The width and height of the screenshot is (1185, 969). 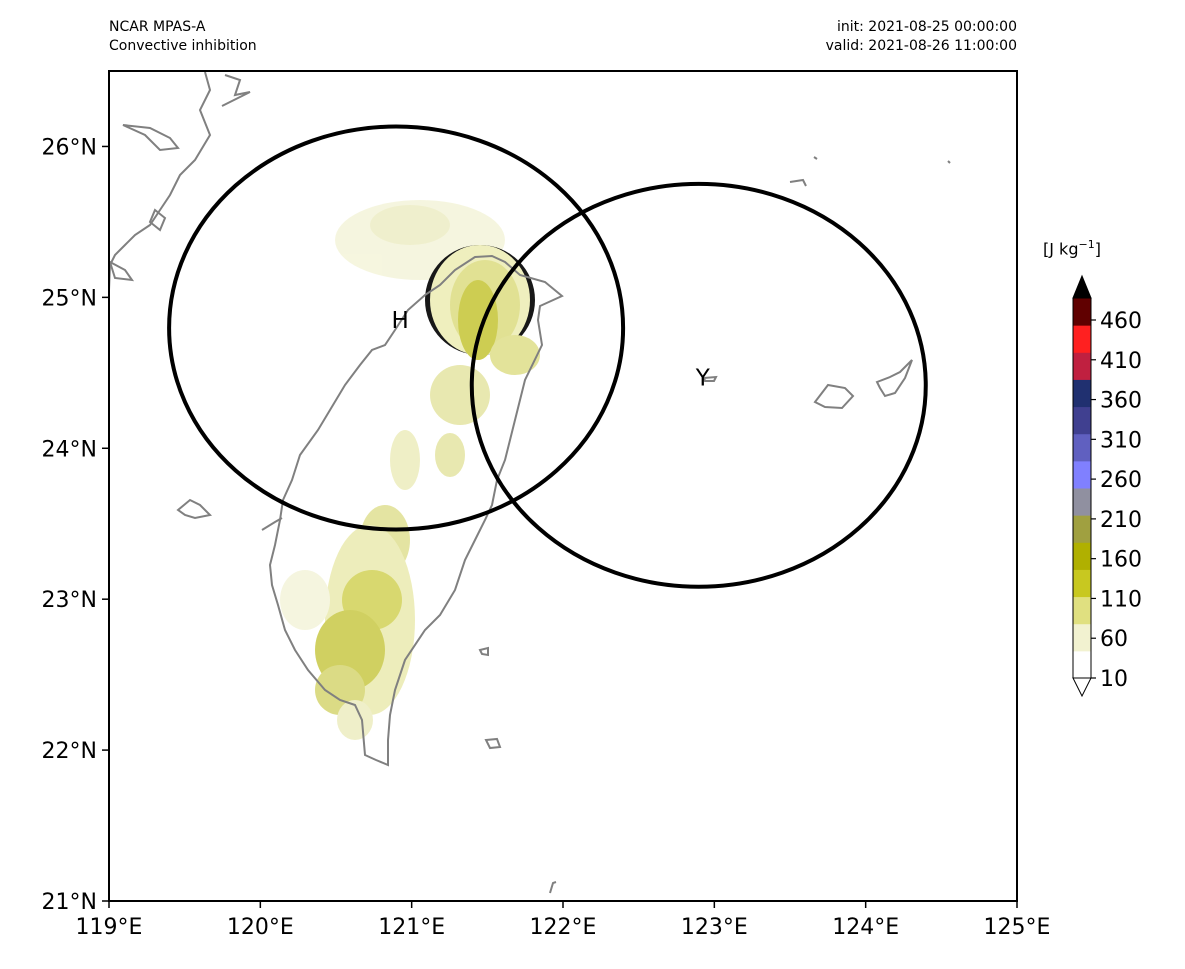 I want to click on x-tick-label: 120°E, so click(x=260, y=927).